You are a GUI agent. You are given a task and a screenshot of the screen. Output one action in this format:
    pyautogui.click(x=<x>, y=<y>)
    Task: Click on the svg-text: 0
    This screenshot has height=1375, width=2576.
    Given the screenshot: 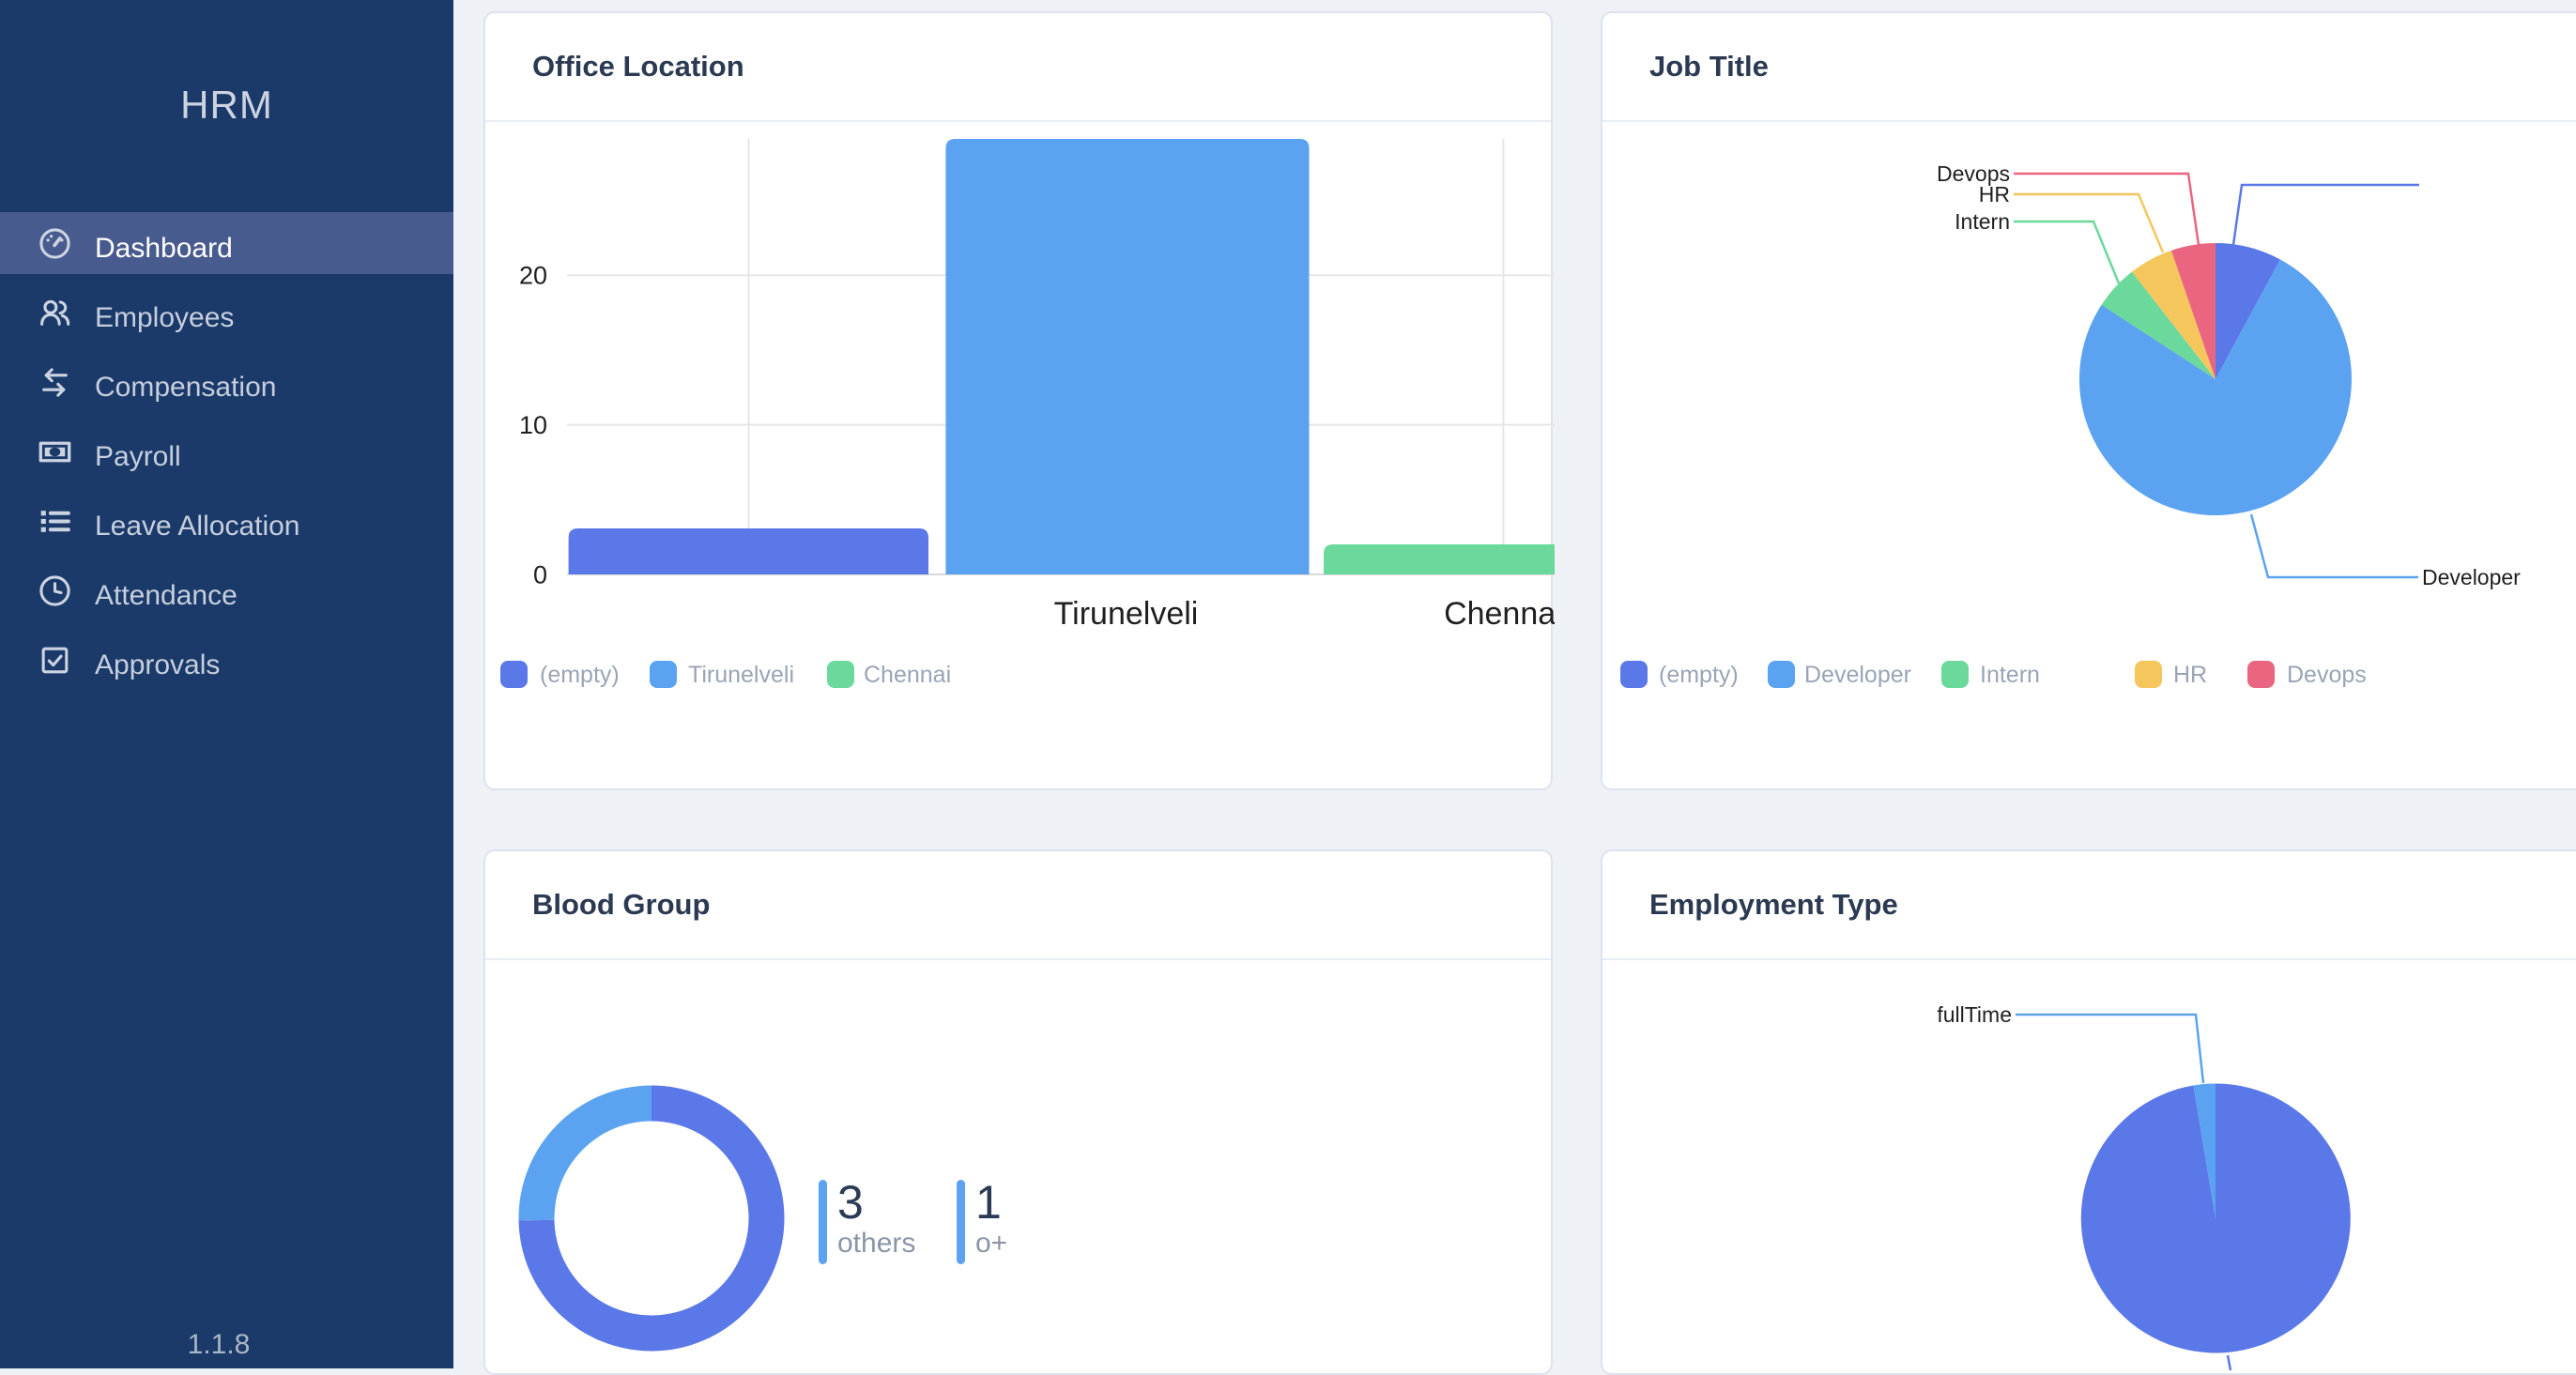 What is the action you would take?
    pyautogui.click(x=540, y=575)
    